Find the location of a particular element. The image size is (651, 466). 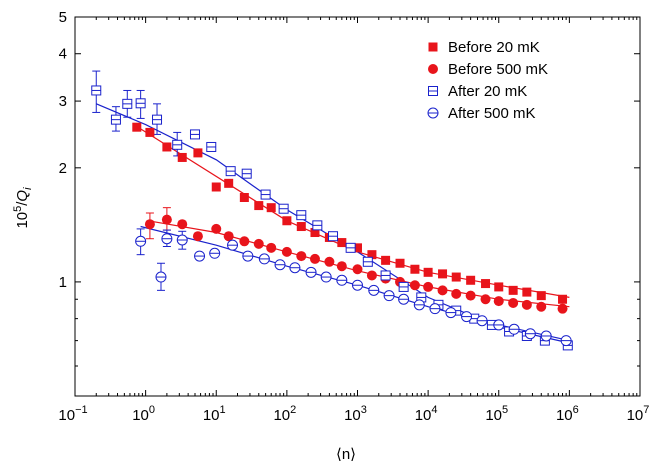

x-tick-exp: 5 is located at coordinates (505, 410).